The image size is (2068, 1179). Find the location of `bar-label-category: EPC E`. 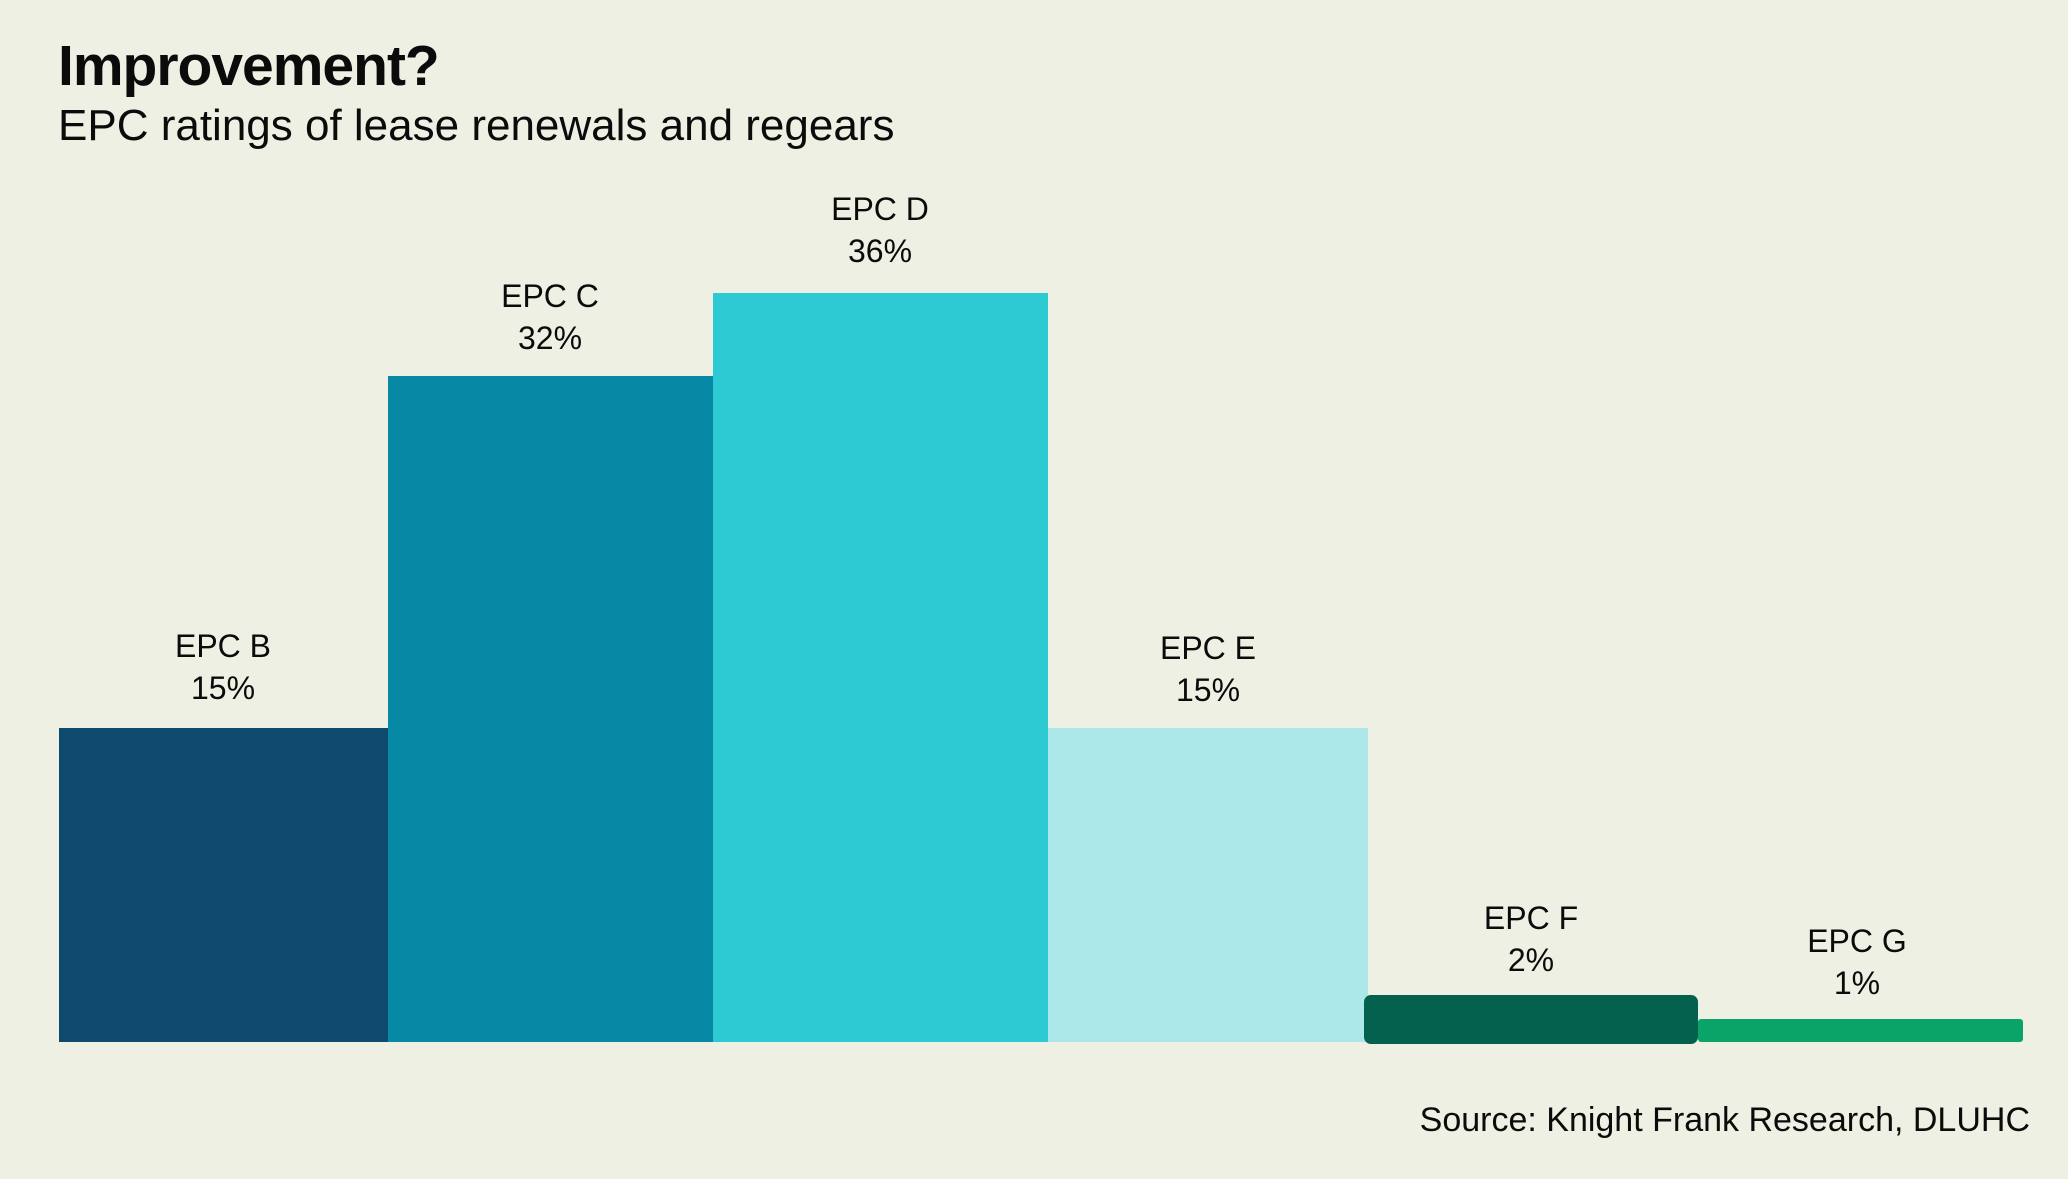

bar-label-category: EPC E is located at coordinates (1208, 648).